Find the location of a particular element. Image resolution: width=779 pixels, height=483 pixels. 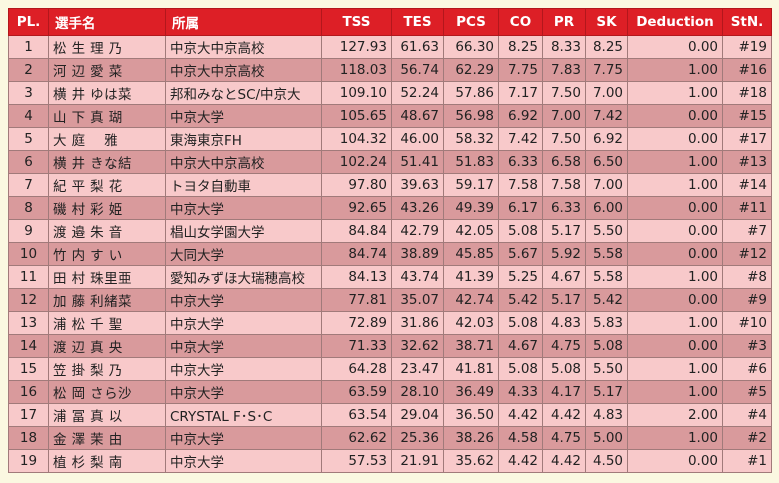

header-tss: TSS is located at coordinates (356, 22).